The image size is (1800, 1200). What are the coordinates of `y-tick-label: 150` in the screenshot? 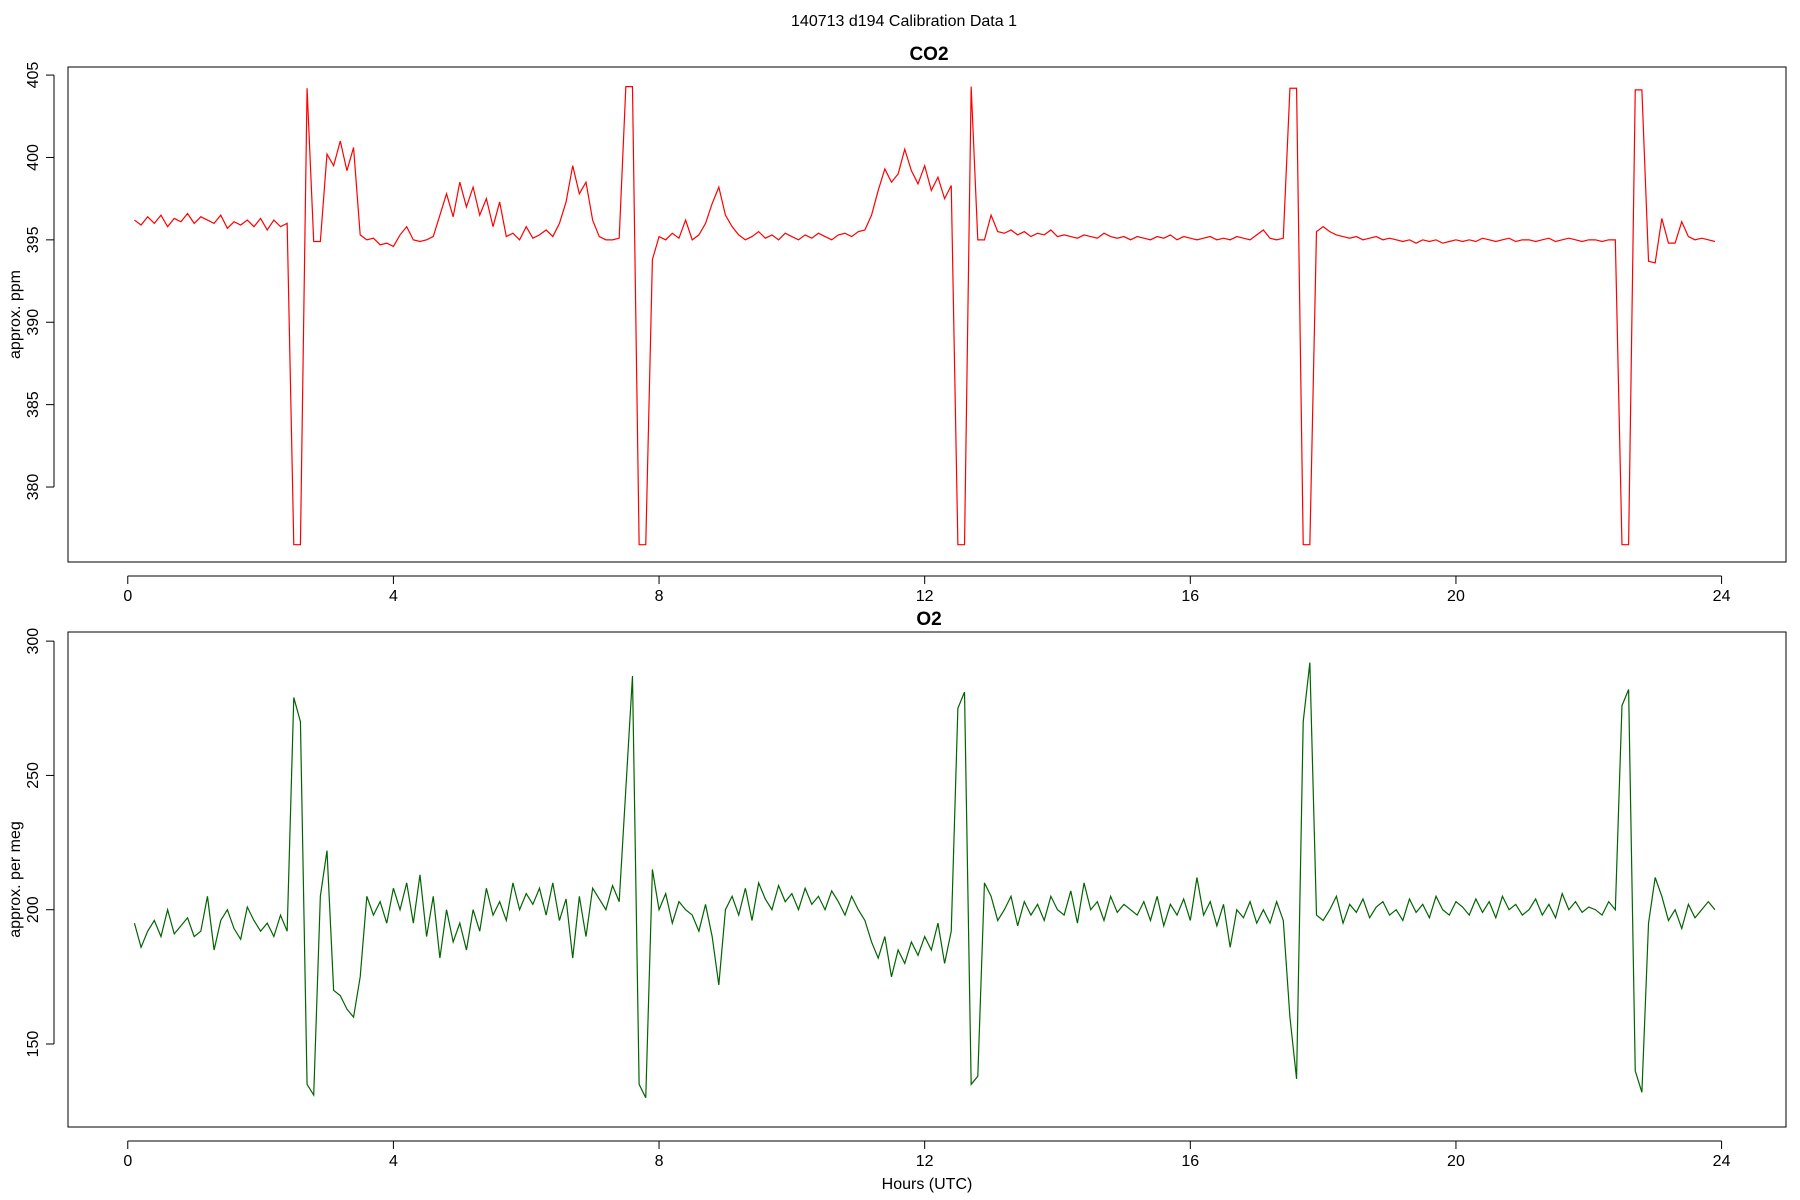 It's located at (33, 1044).